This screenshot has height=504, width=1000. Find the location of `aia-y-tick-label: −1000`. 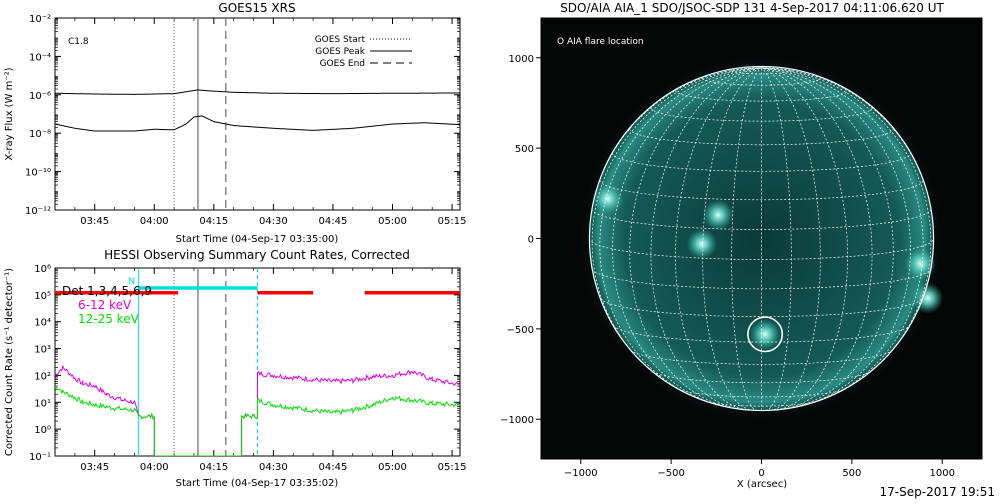

aia-y-tick-label: −1000 is located at coordinates (517, 420).